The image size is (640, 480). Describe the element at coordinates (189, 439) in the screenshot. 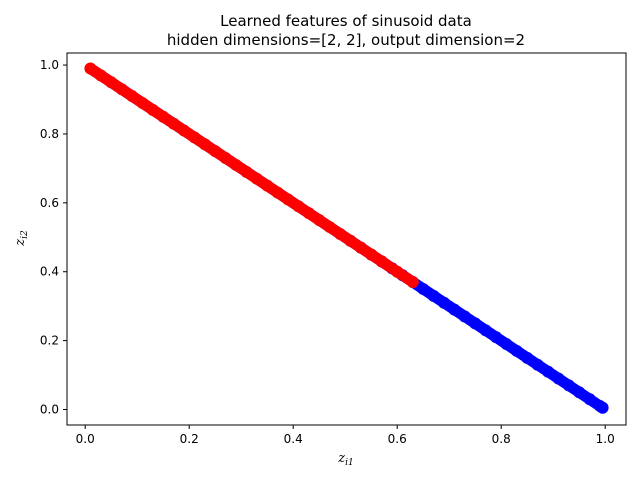

I see `x-tick-label: 0.2` at that location.